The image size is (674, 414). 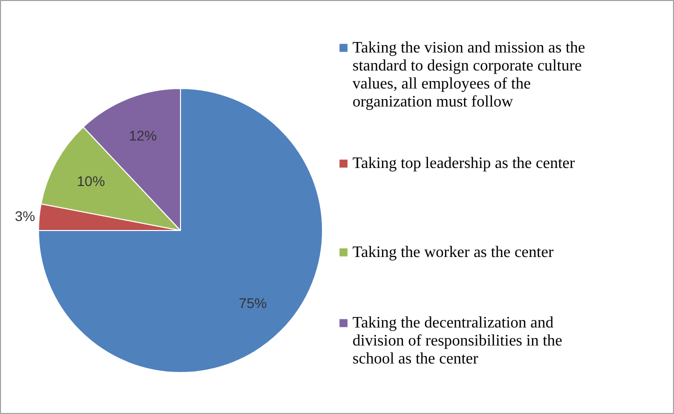 I want to click on data-label: 10%, so click(x=90, y=181).